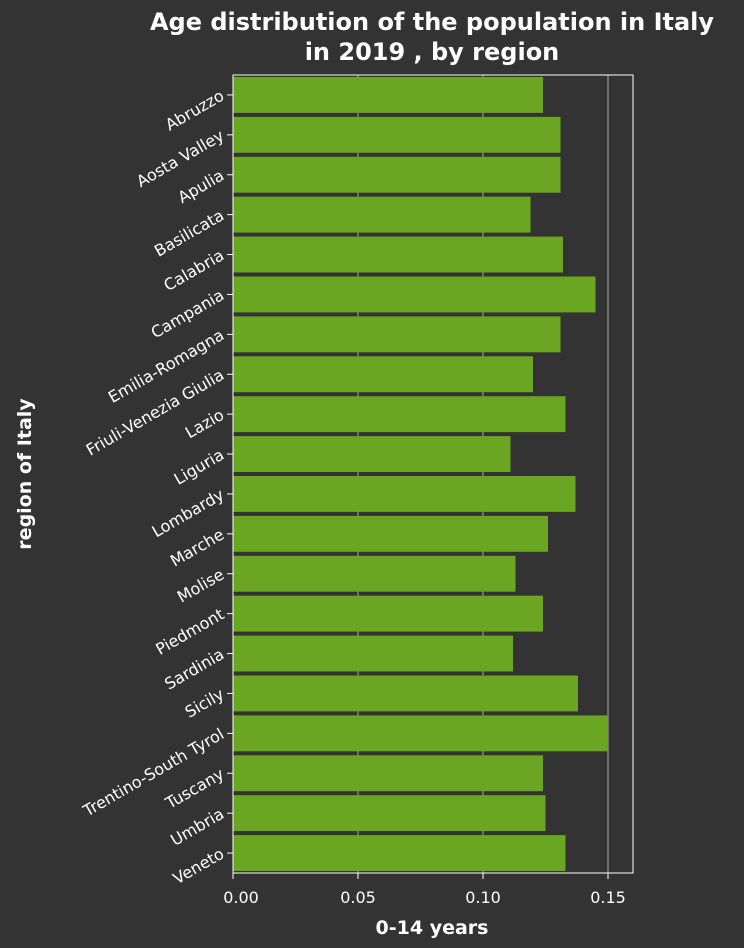 This screenshot has width=744, height=948. Describe the element at coordinates (483, 897) in the screenshot. I see `x-tick-label: 0.10` at that location.